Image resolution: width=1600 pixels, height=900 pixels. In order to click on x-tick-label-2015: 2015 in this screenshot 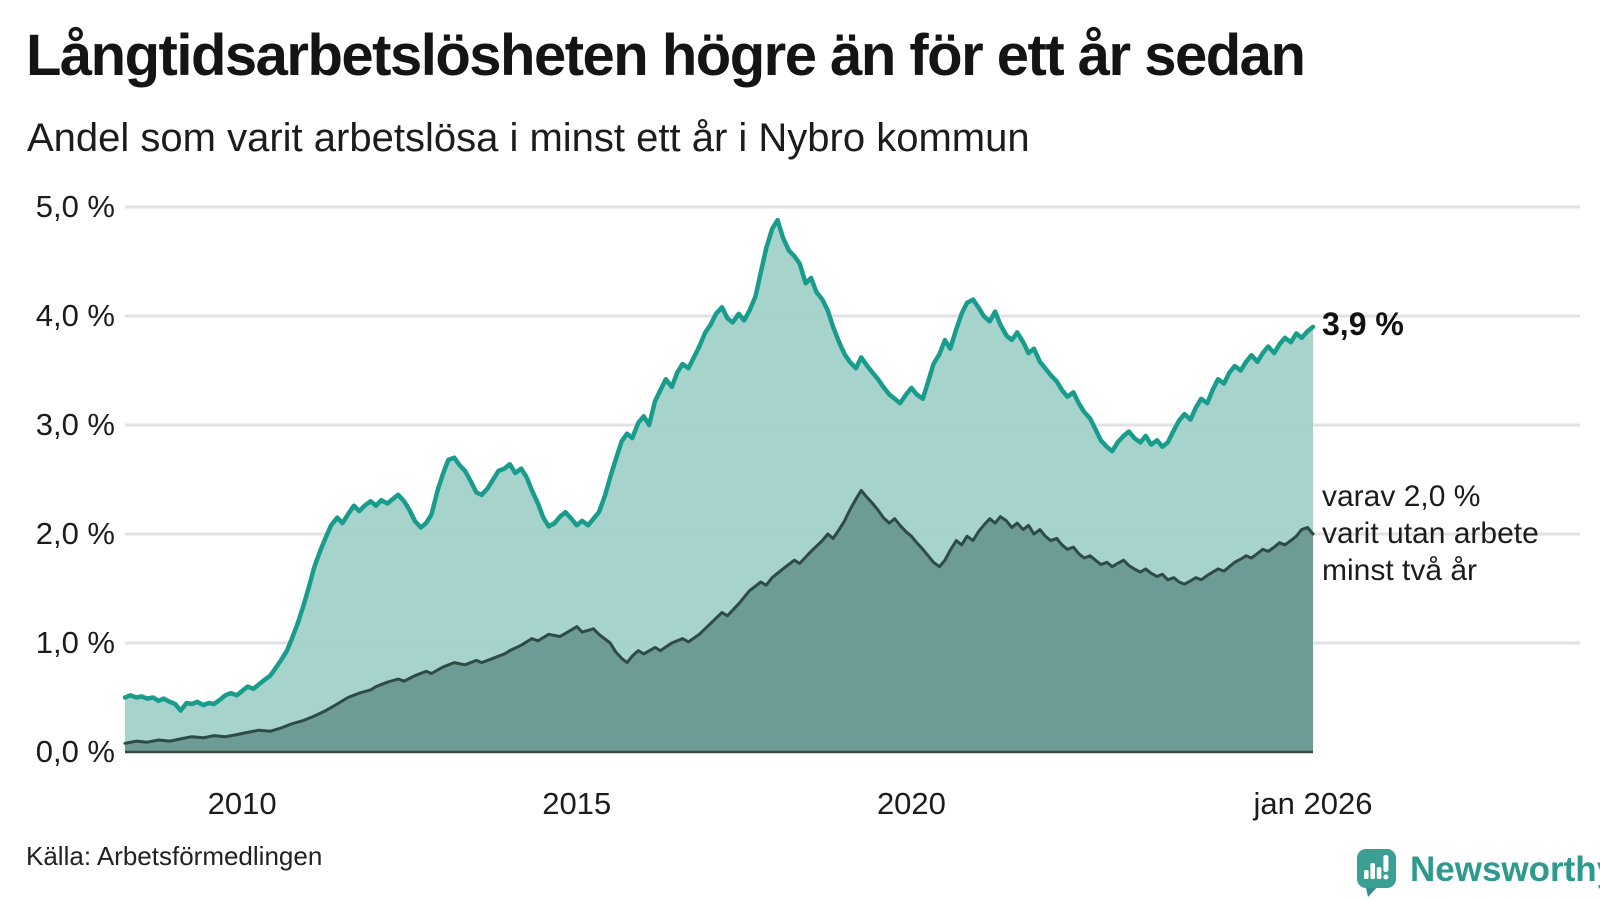, I will do `click(577, 803)`.